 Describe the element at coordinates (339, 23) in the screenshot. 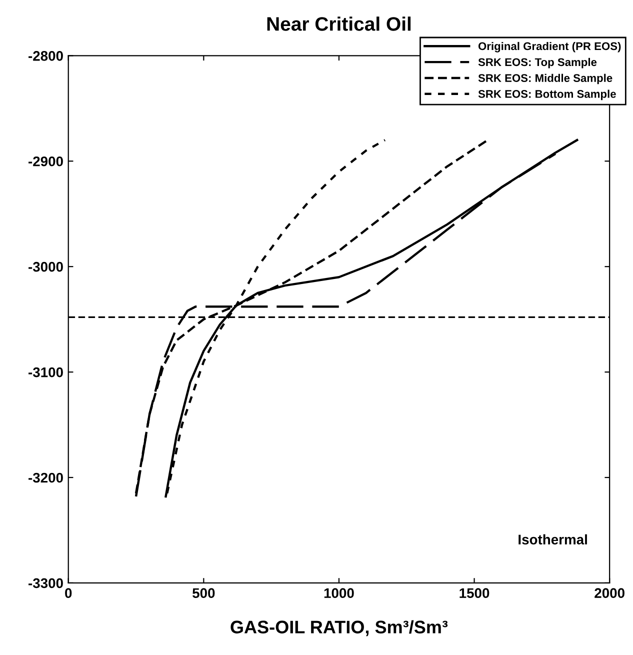

I see `chart-title: Near Critical Oil` at that location.